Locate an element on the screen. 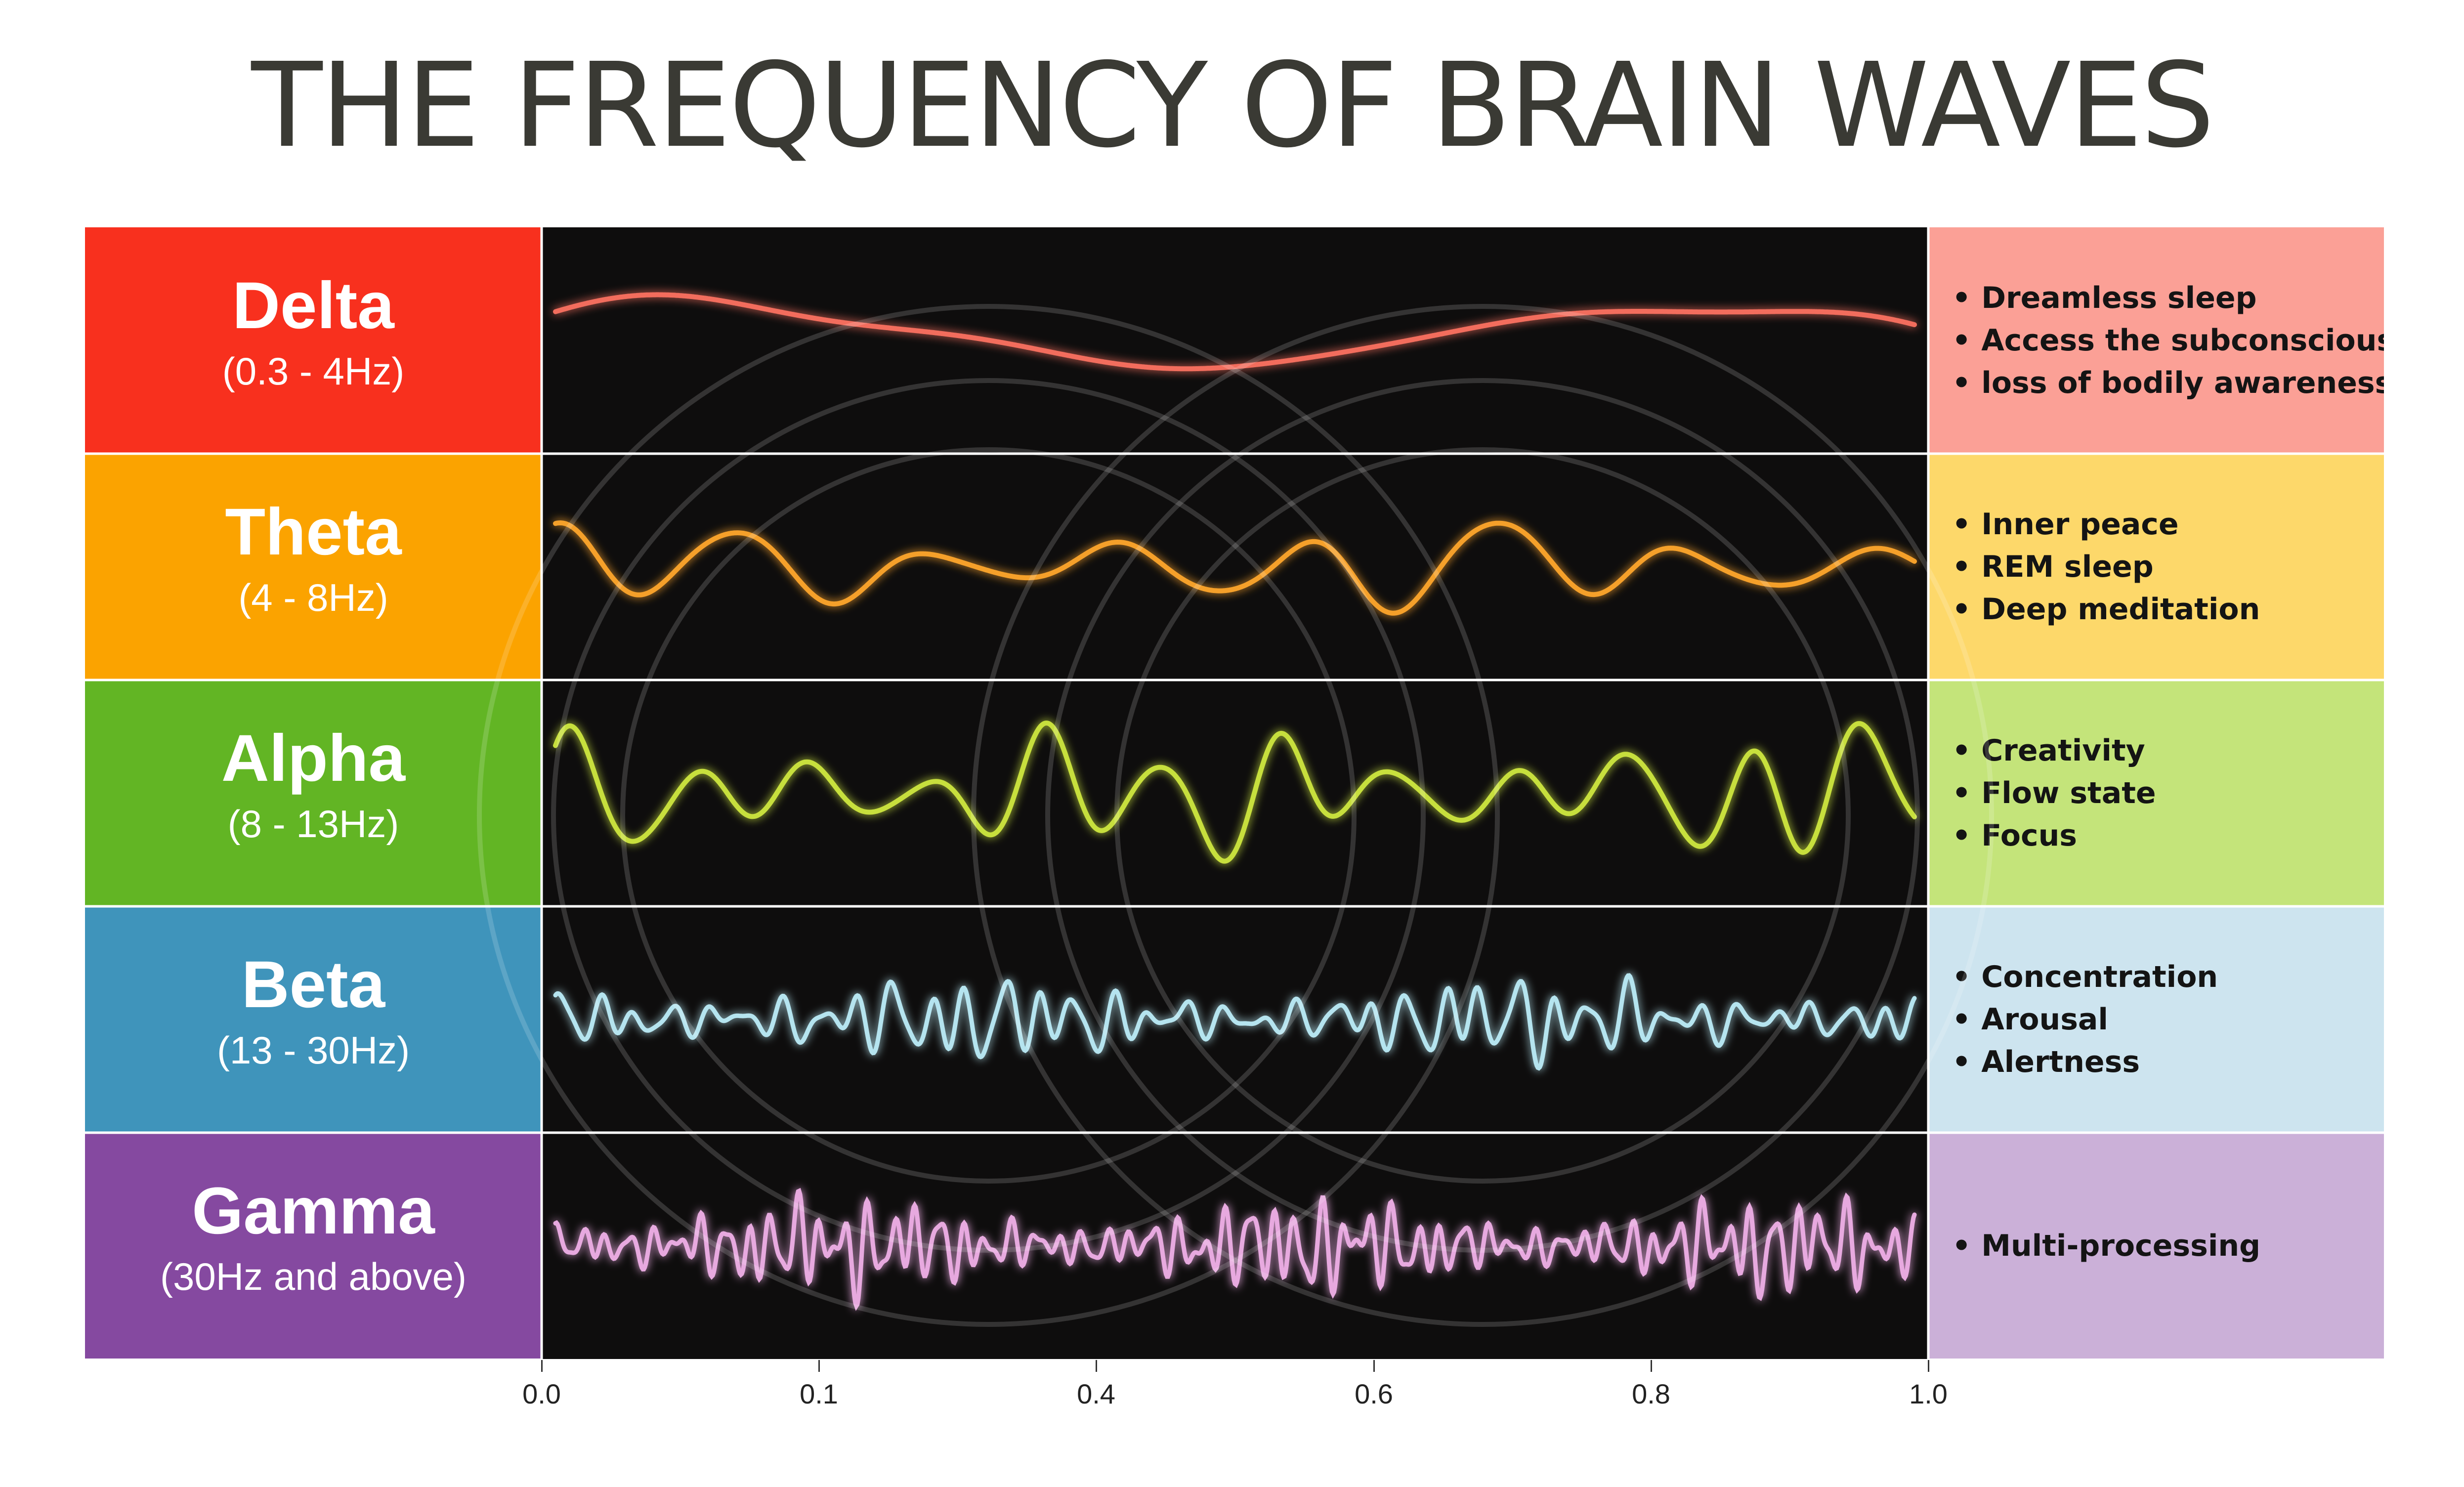 The height and width of the screenshot is (1487, 2464). band-panel-alpha: Alpha (8 - 13Hz) is located at coordinates (313, 793).